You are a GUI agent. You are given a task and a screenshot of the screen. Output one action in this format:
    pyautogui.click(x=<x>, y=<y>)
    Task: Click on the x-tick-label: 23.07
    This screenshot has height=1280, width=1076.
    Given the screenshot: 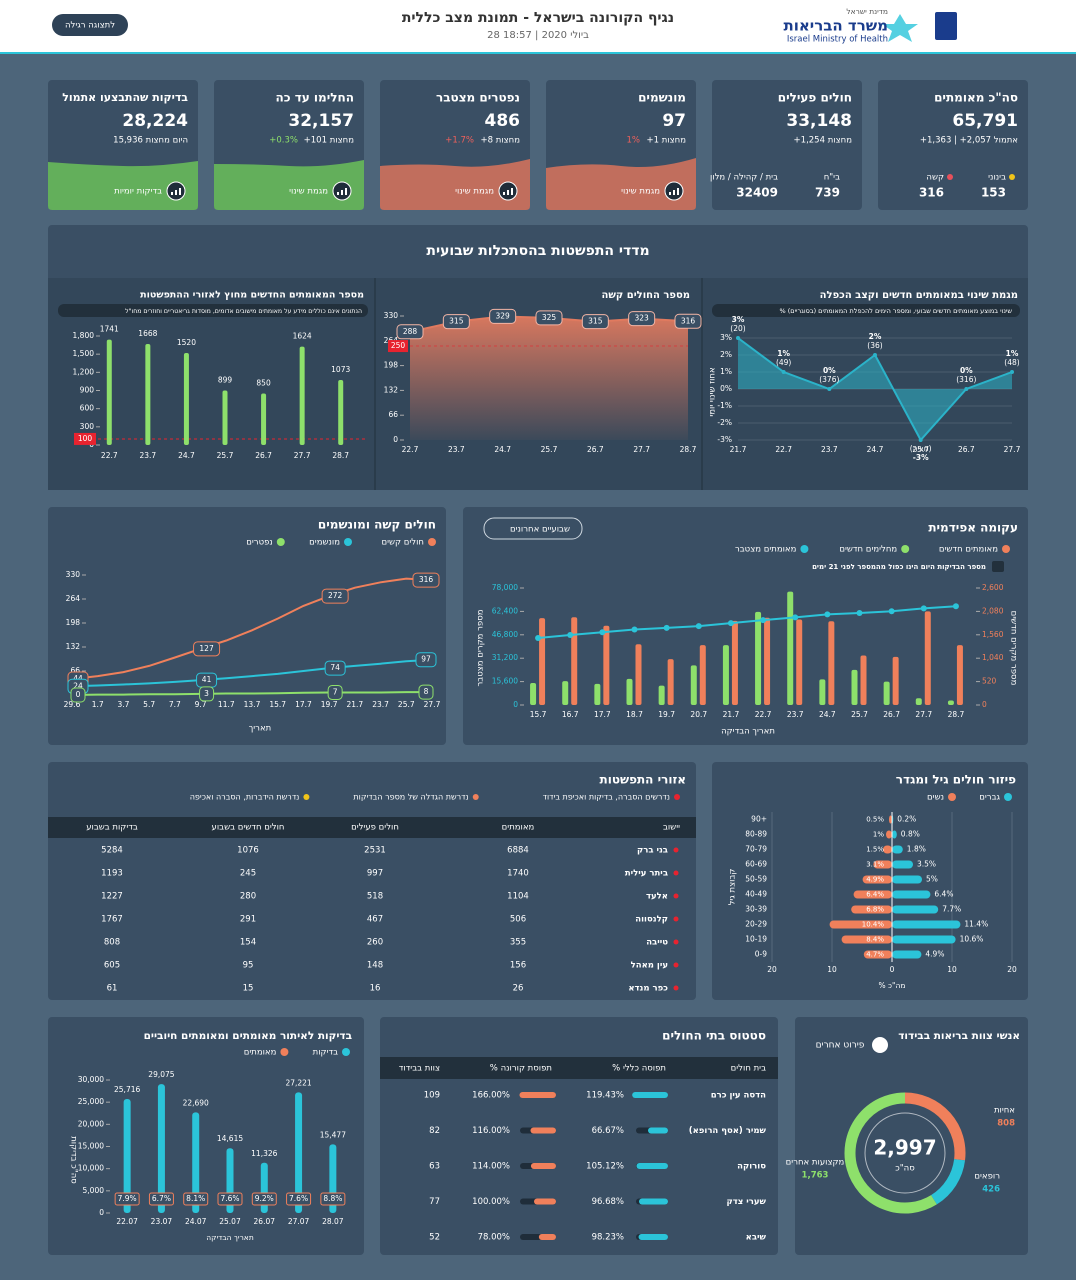 What is the action you would take?
    pyautogui.click(x=162, y=1221)
    